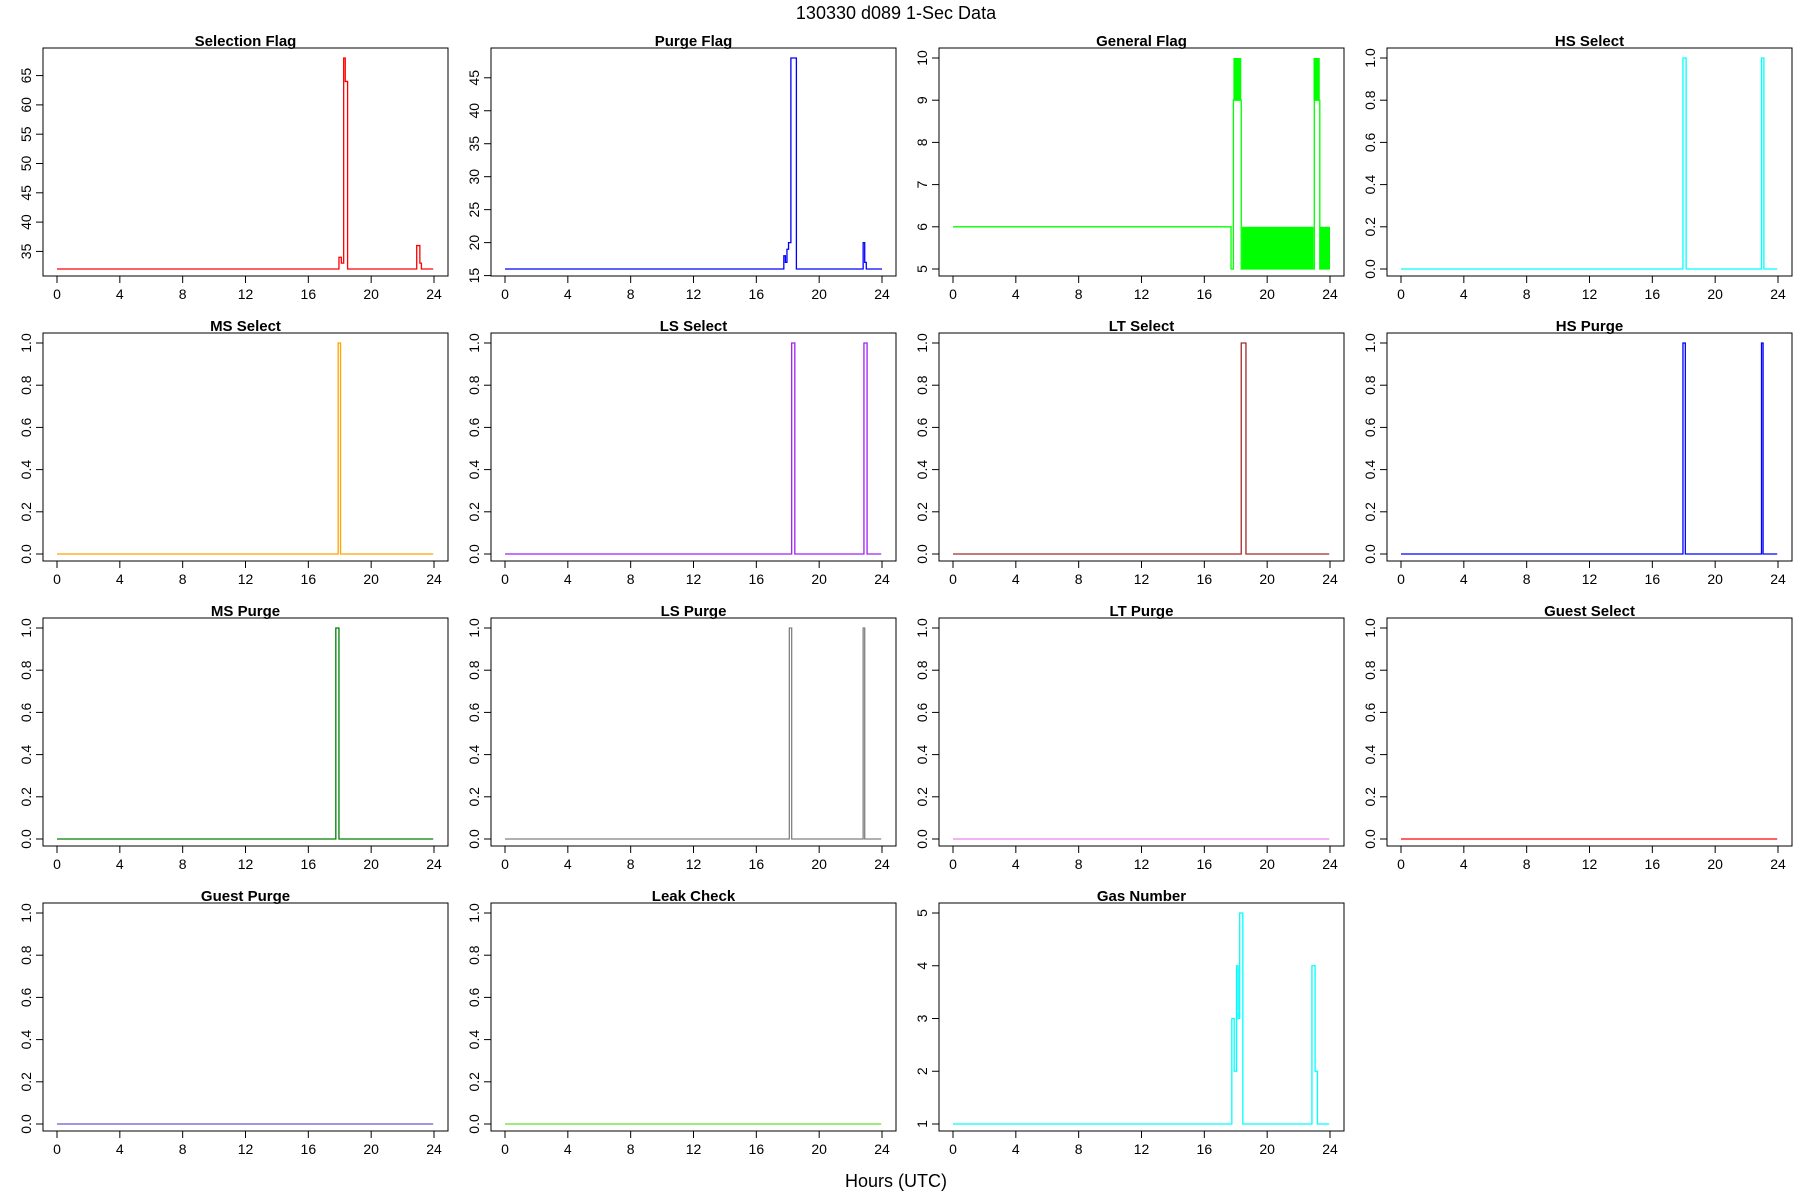 The height and width of the screenshot is (1200, 1800). What do you see at coordinates (1589, 611) in the screenshot?
I see `guest-select-title: Guest Select` at bounding box center [1589, 611].